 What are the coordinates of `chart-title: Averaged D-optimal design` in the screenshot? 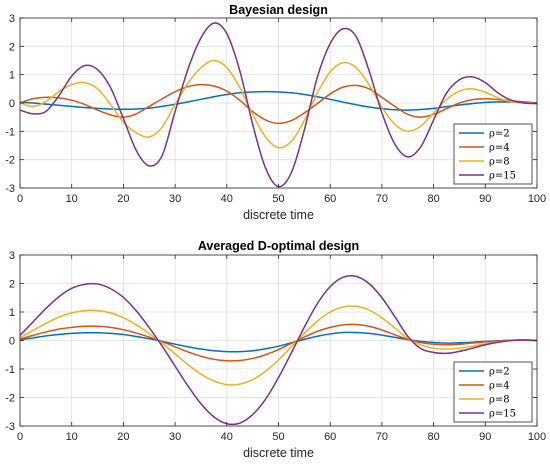 It's located at (278, 246).